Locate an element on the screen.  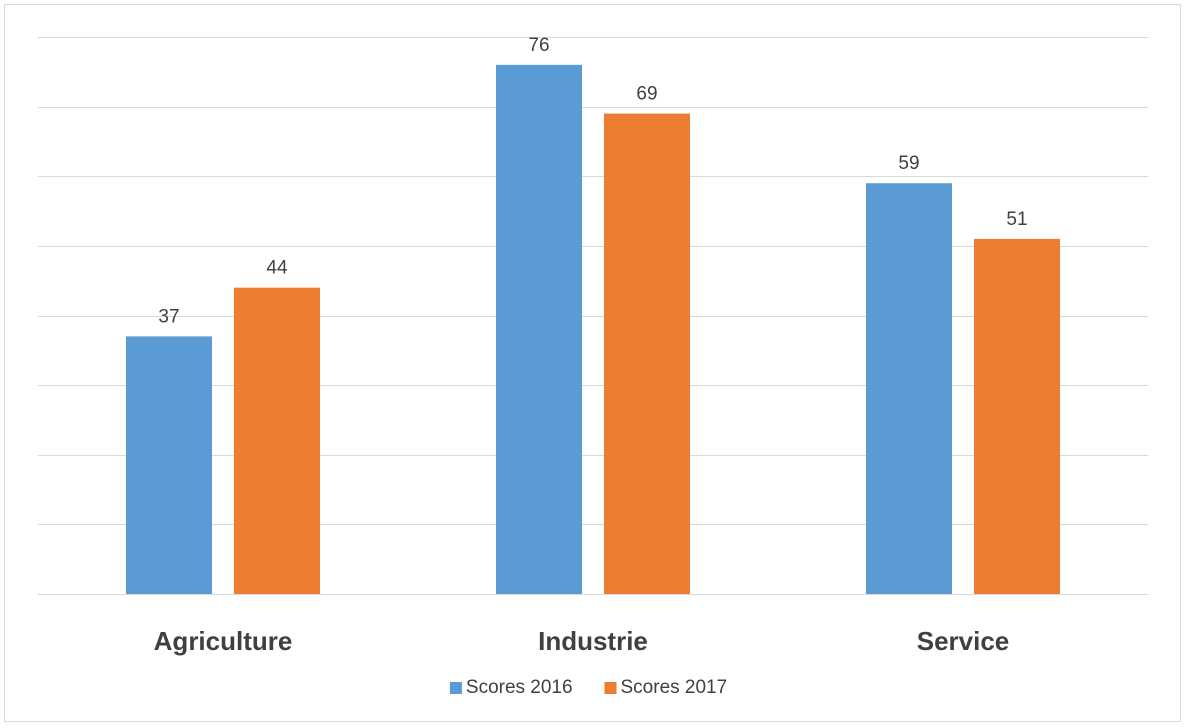
data-label: 51 is located at coordinates (1016, 219).